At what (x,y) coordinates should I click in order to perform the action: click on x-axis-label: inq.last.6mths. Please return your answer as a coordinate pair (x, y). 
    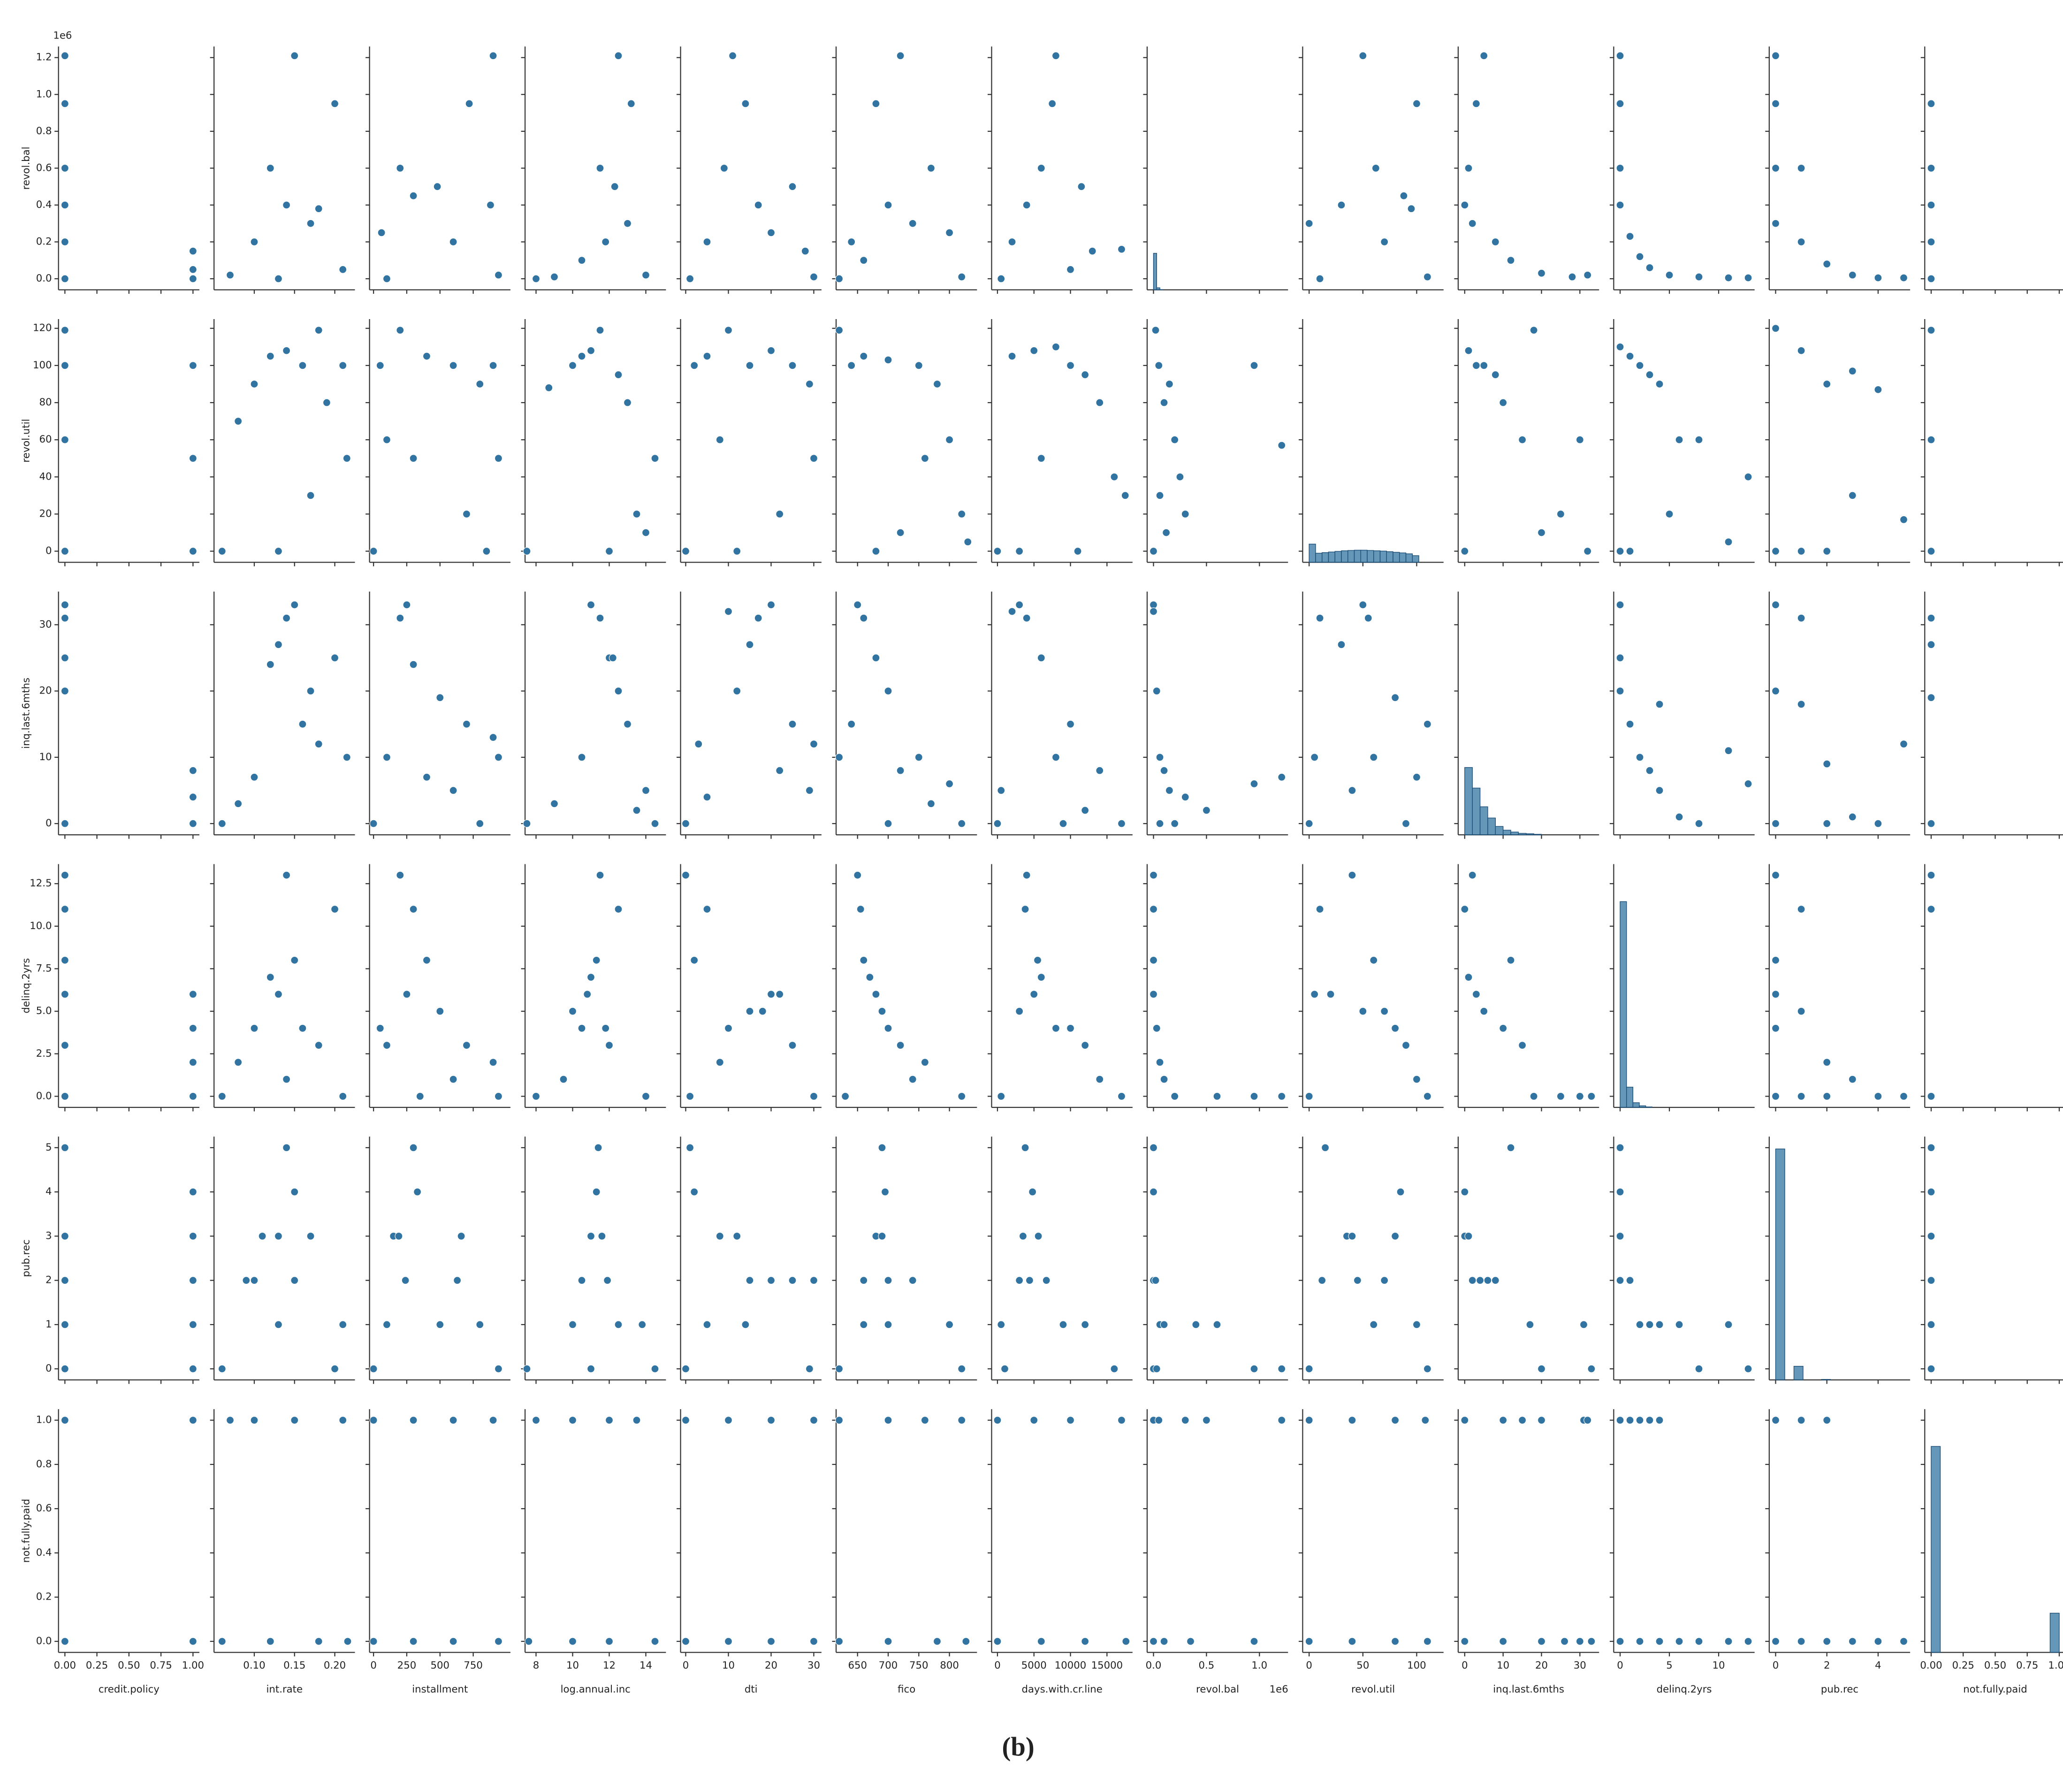
    Looking at the image, I should click on (1528, 1689).